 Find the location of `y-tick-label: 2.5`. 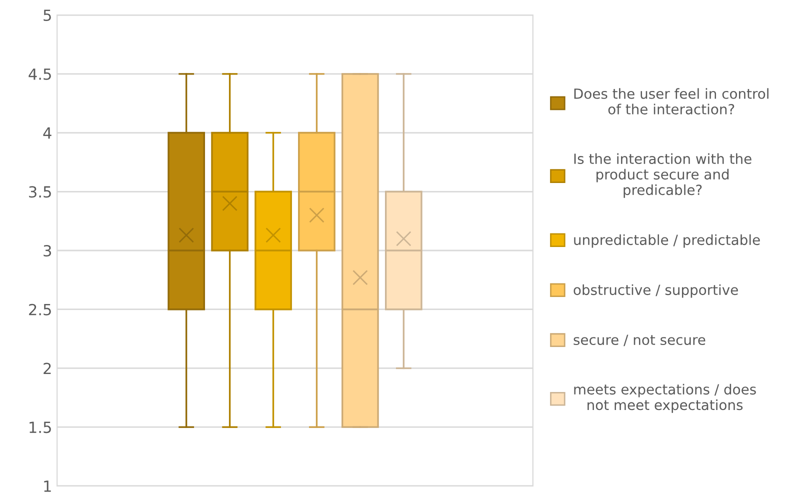

y-tick-label: 2.5 is located at coordinates (40, 310).